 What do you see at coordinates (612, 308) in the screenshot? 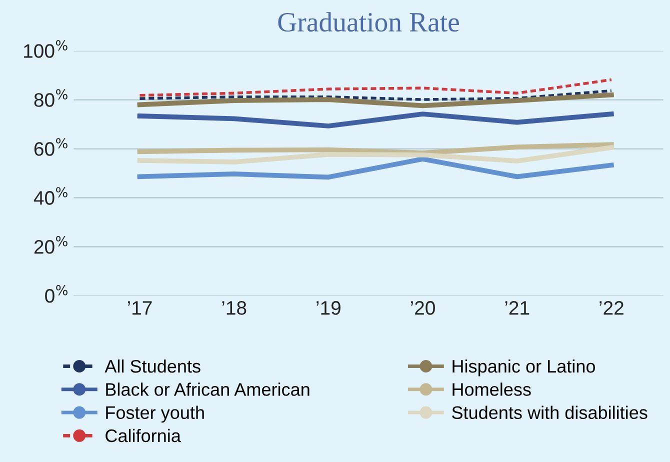
I see `x-tick-label: ’22` at bounding box center [612, 308].